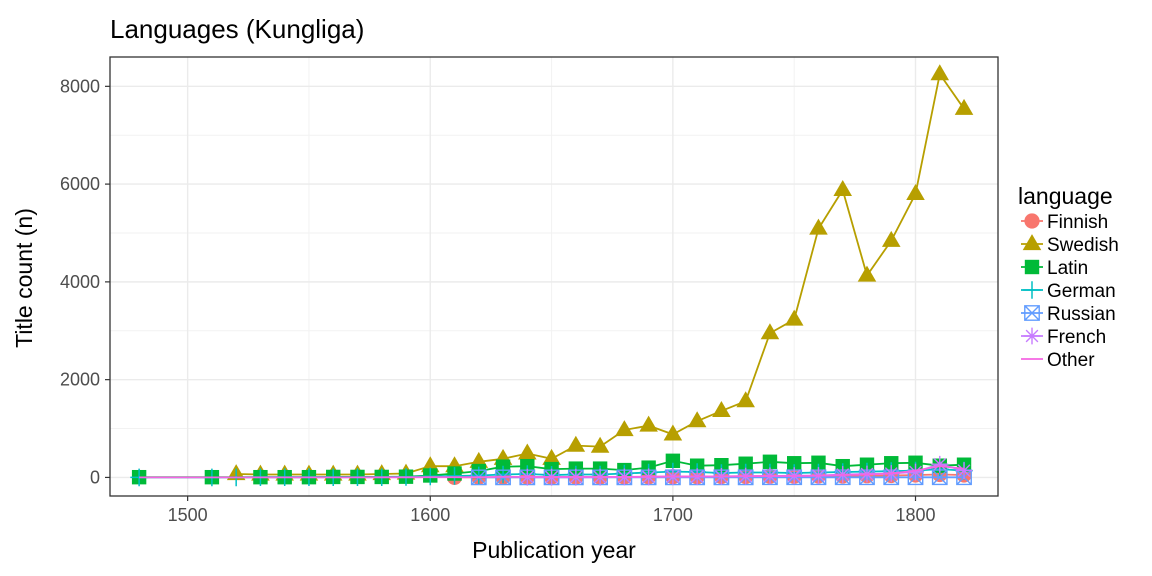  I want to click on x-axis-label: Publication year, so click(554, 550).